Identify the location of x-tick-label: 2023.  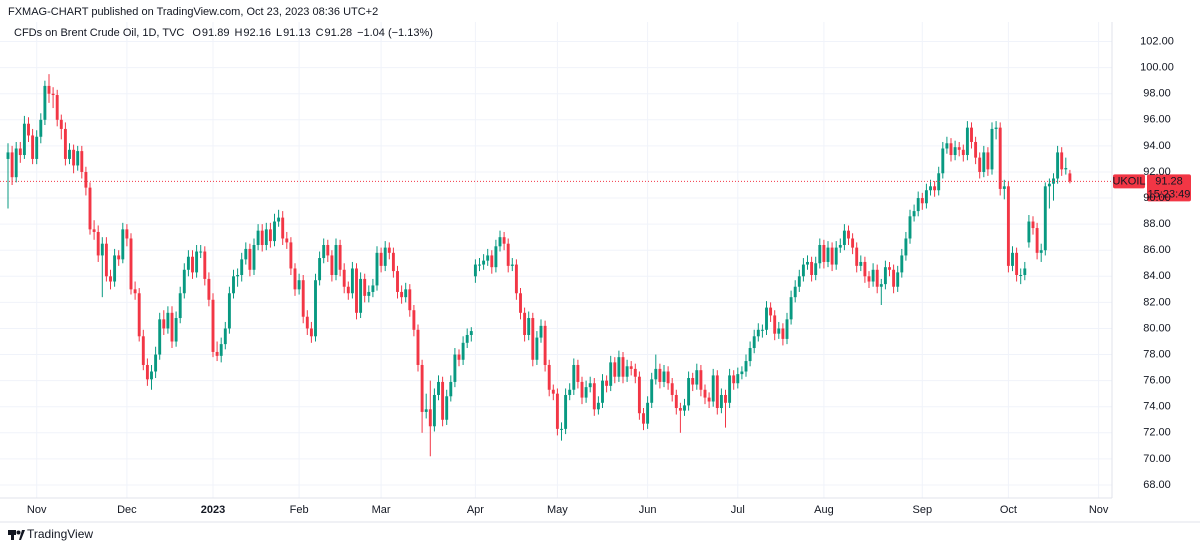
(213, 510).